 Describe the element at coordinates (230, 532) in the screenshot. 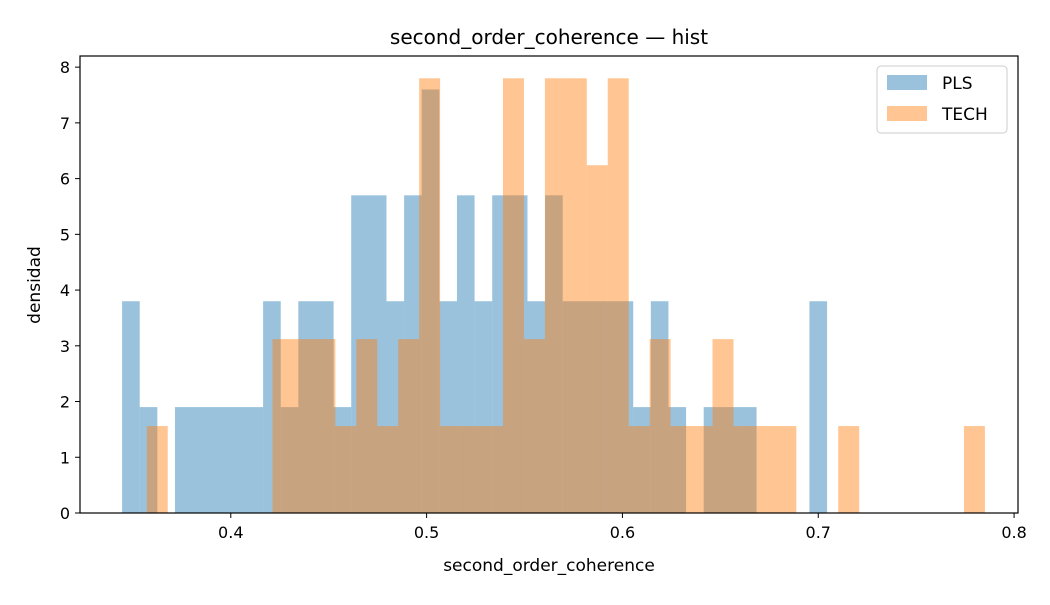

I see `x-tick-label: 0.4` at that location.